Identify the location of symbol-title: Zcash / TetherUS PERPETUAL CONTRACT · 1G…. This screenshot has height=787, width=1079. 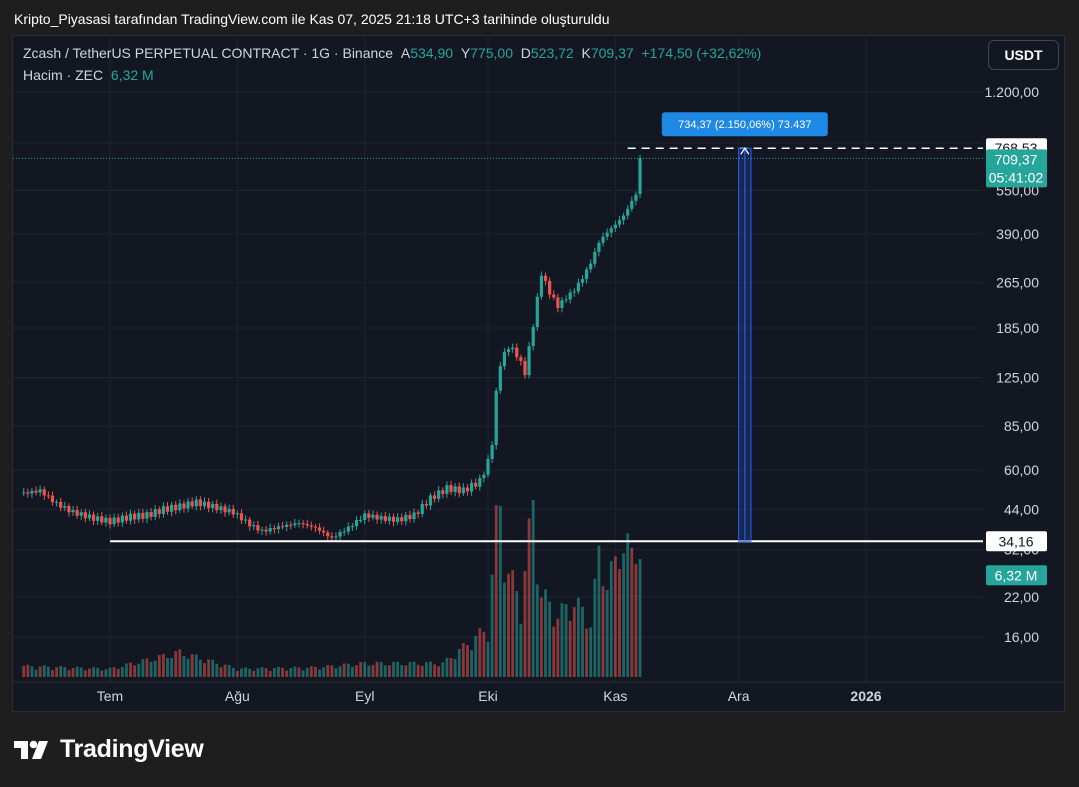
(208, 53).